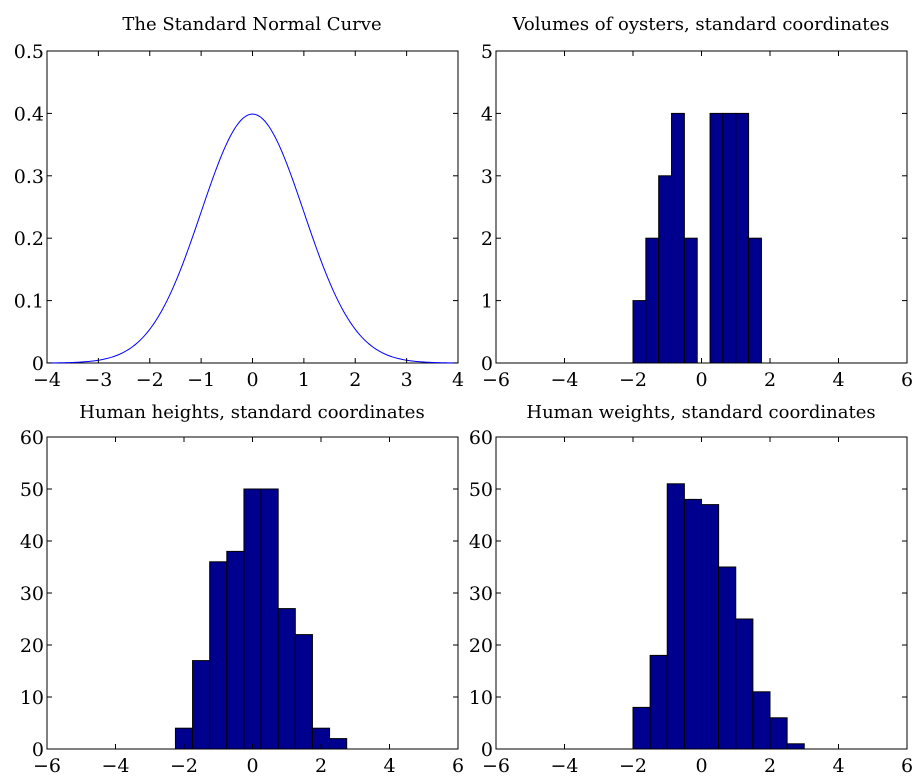  What do you see at coordinates (201, 380) in the screenshot?
I see `x-tick-label: −1` at bounding box center [201, 380].